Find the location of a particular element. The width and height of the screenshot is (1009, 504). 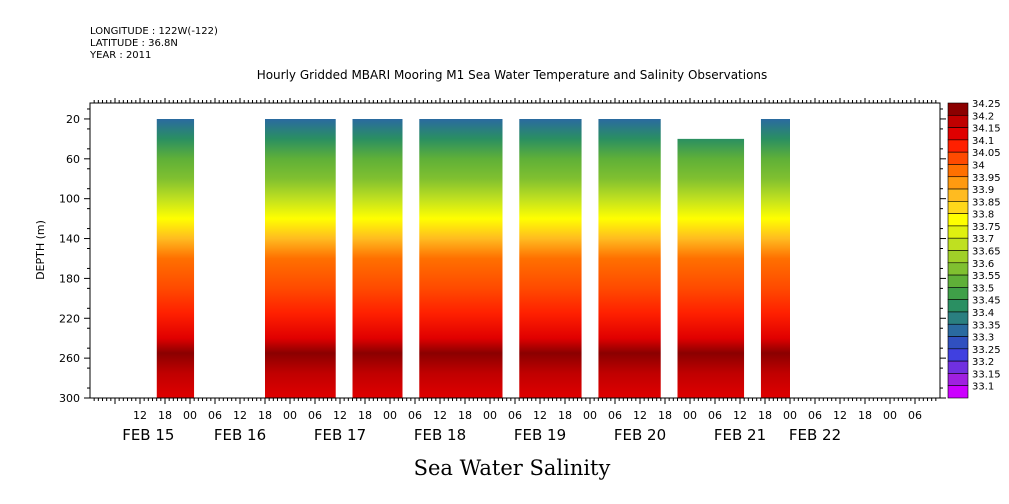

legend-label: 33.55 is located at coordinates (986, 276).